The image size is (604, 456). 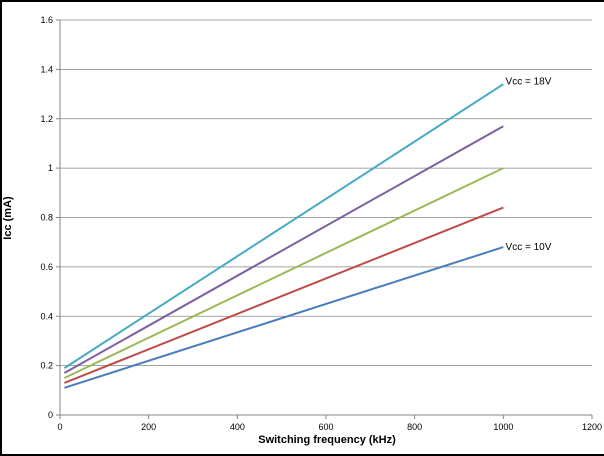 What do you see at coordinates (46, 20) in the screenshot?
I see `y-tick-label-8: 1.6` at bounding box center [46, 20].